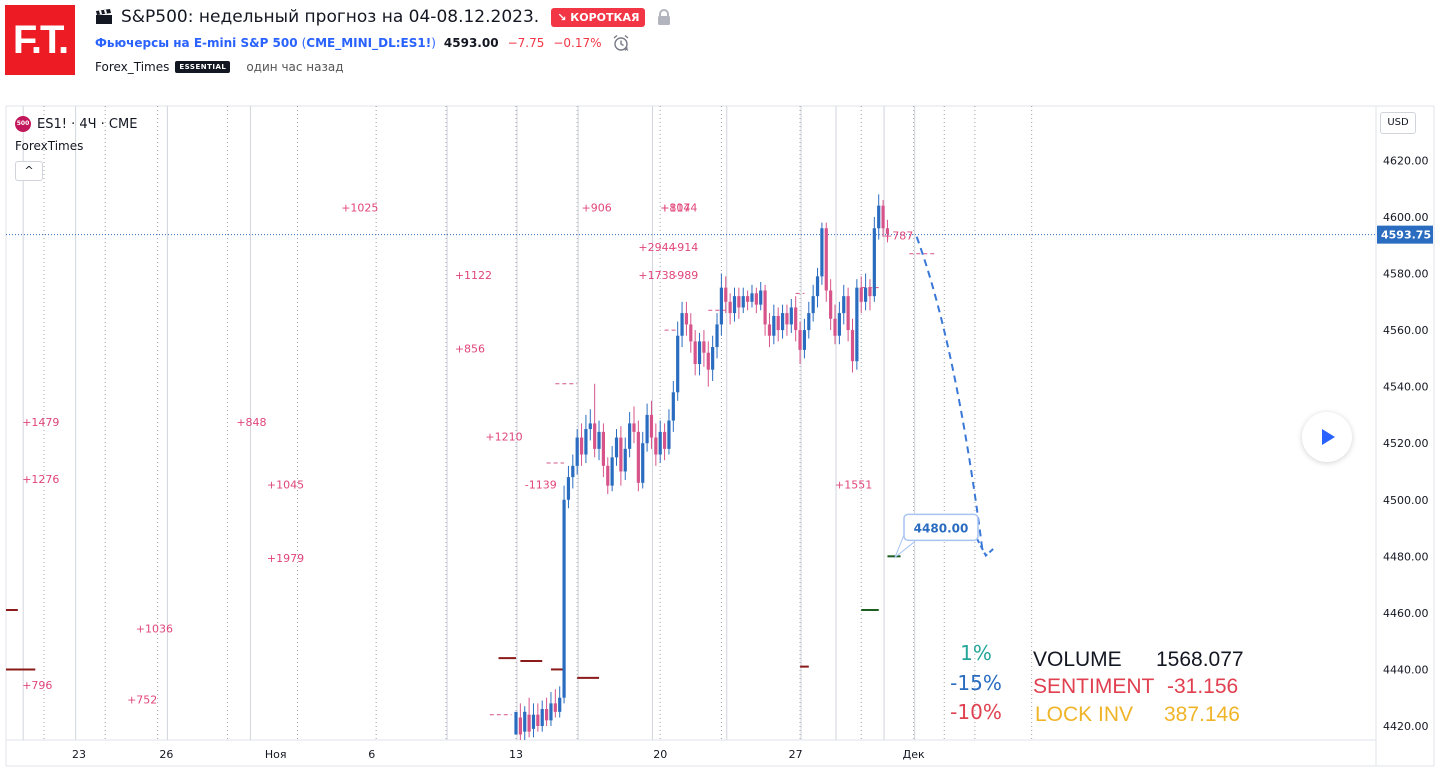 The height and width of the screenshot is (774, 1440). I want to click on y-tick-label: 4520.00, so click(1406, 443).